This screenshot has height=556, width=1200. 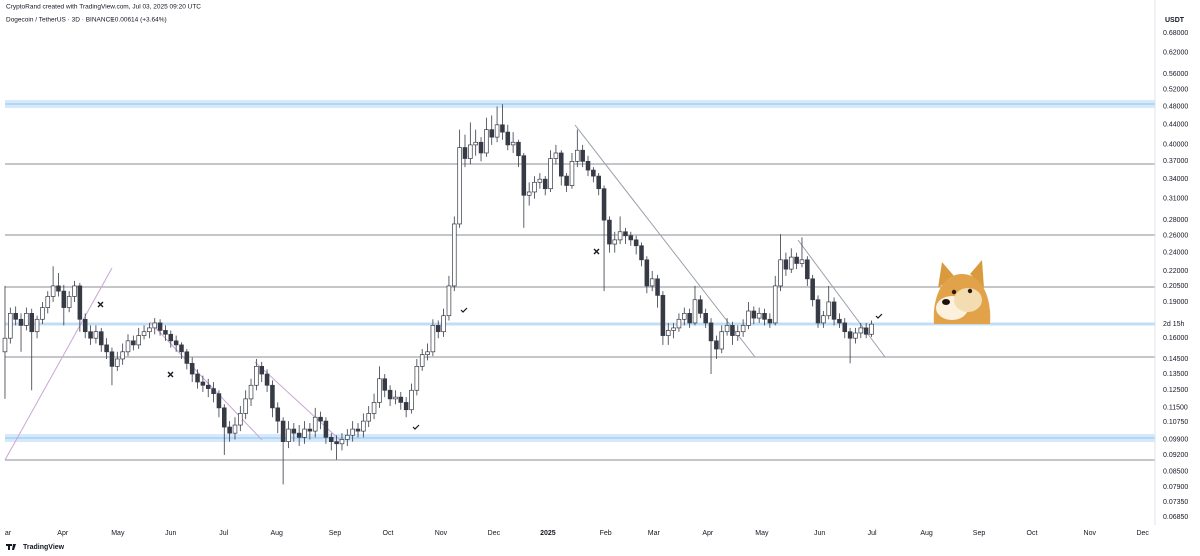 What do you see at coordinates (63, 533) in the screenshot?
I see `x-tick-label: Apr` at bounding box center [63, 533].